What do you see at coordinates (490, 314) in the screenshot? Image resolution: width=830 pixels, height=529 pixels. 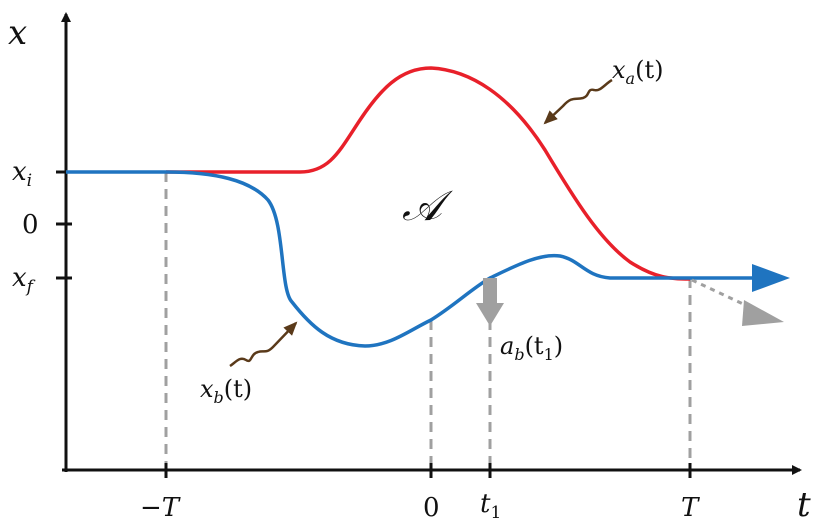 I see `perturbation-arrow-head` at bounding box center [490, 314].